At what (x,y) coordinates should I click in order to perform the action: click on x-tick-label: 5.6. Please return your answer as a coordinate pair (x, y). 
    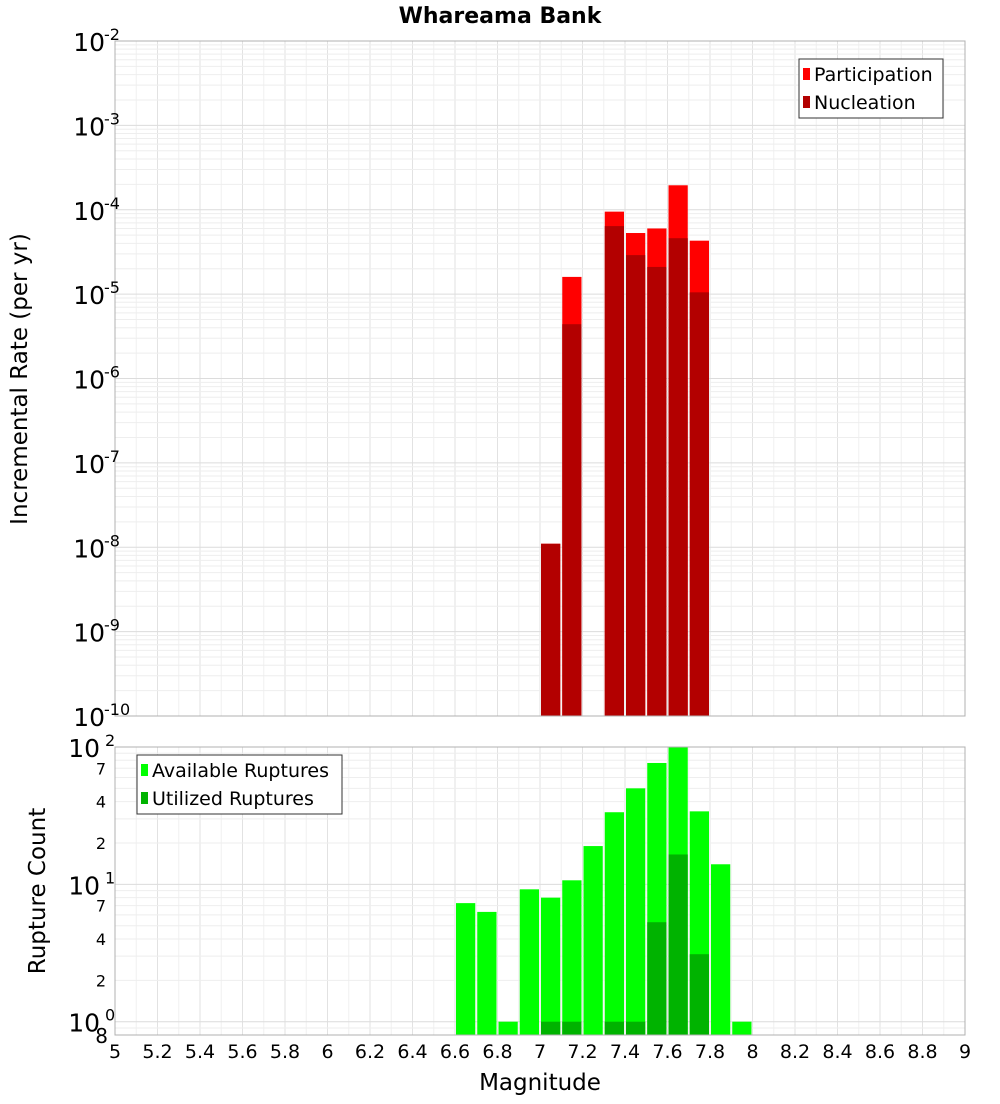
    Looking at the image, I should click on (242, 1052).